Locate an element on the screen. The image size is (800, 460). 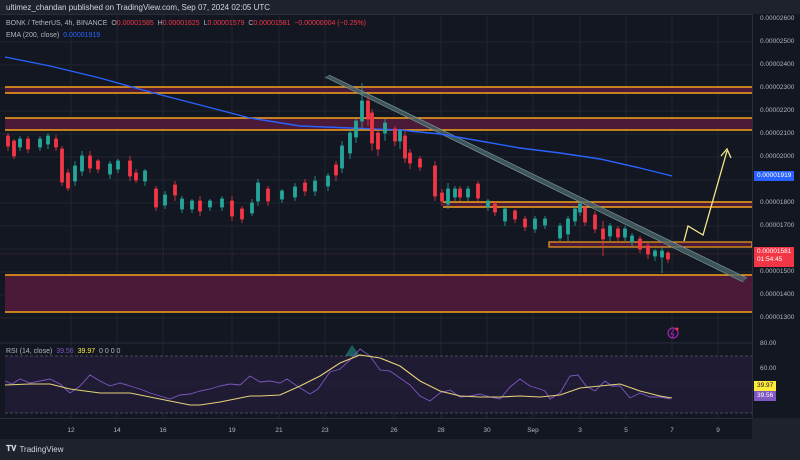
time-tick: 23 is located at coordinates (325, 430).